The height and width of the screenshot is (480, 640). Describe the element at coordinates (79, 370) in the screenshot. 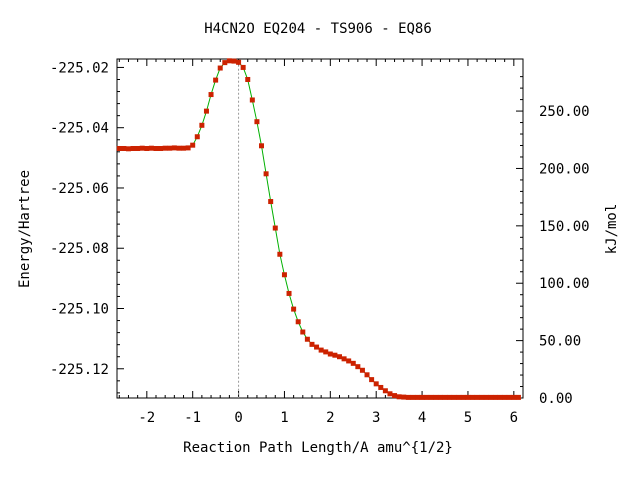

I see `y-tick-label: -225.12` at that location.